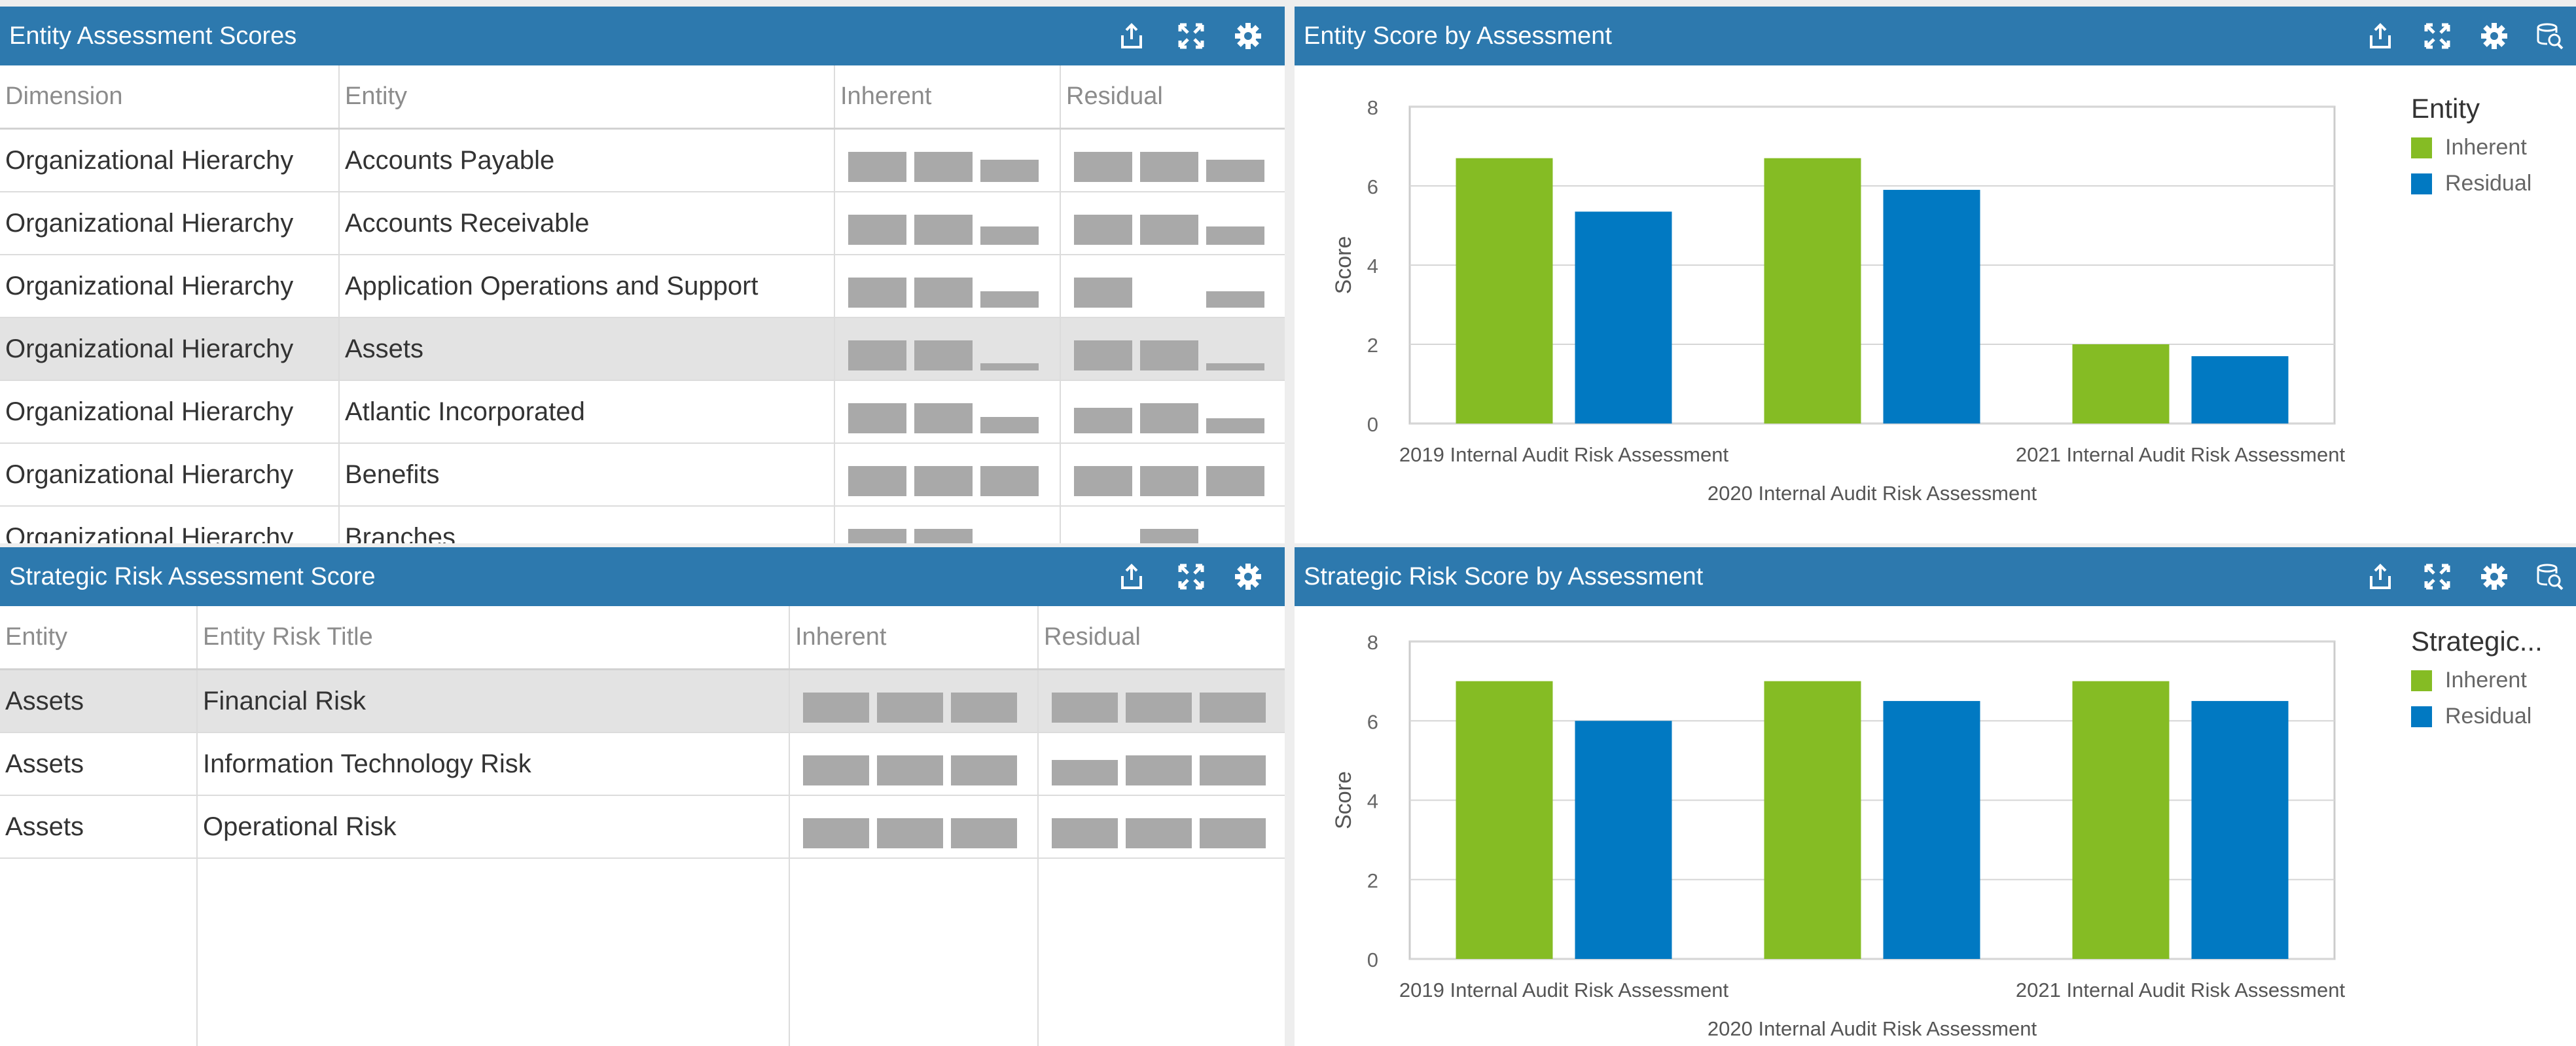  Describe the element at coordinates (1372, 880) in the screenshot. I see `y-tick-label: 2` at that location.